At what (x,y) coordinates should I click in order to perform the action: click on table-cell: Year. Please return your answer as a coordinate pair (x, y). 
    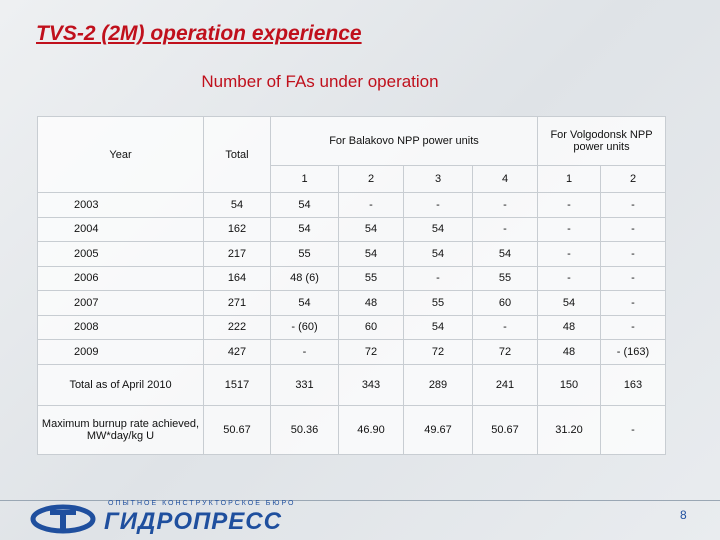
    Looking at the image, I should click on (120, 154).